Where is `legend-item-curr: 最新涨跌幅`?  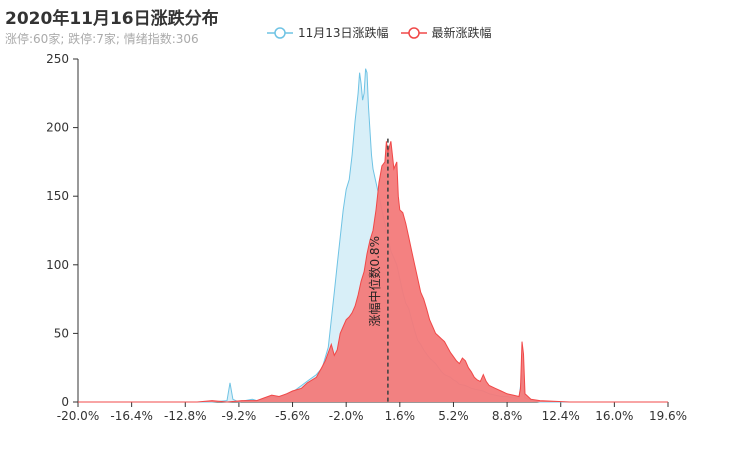
legend-item-curr: 最新涨跌幅 is located at coordinates (446, 32).